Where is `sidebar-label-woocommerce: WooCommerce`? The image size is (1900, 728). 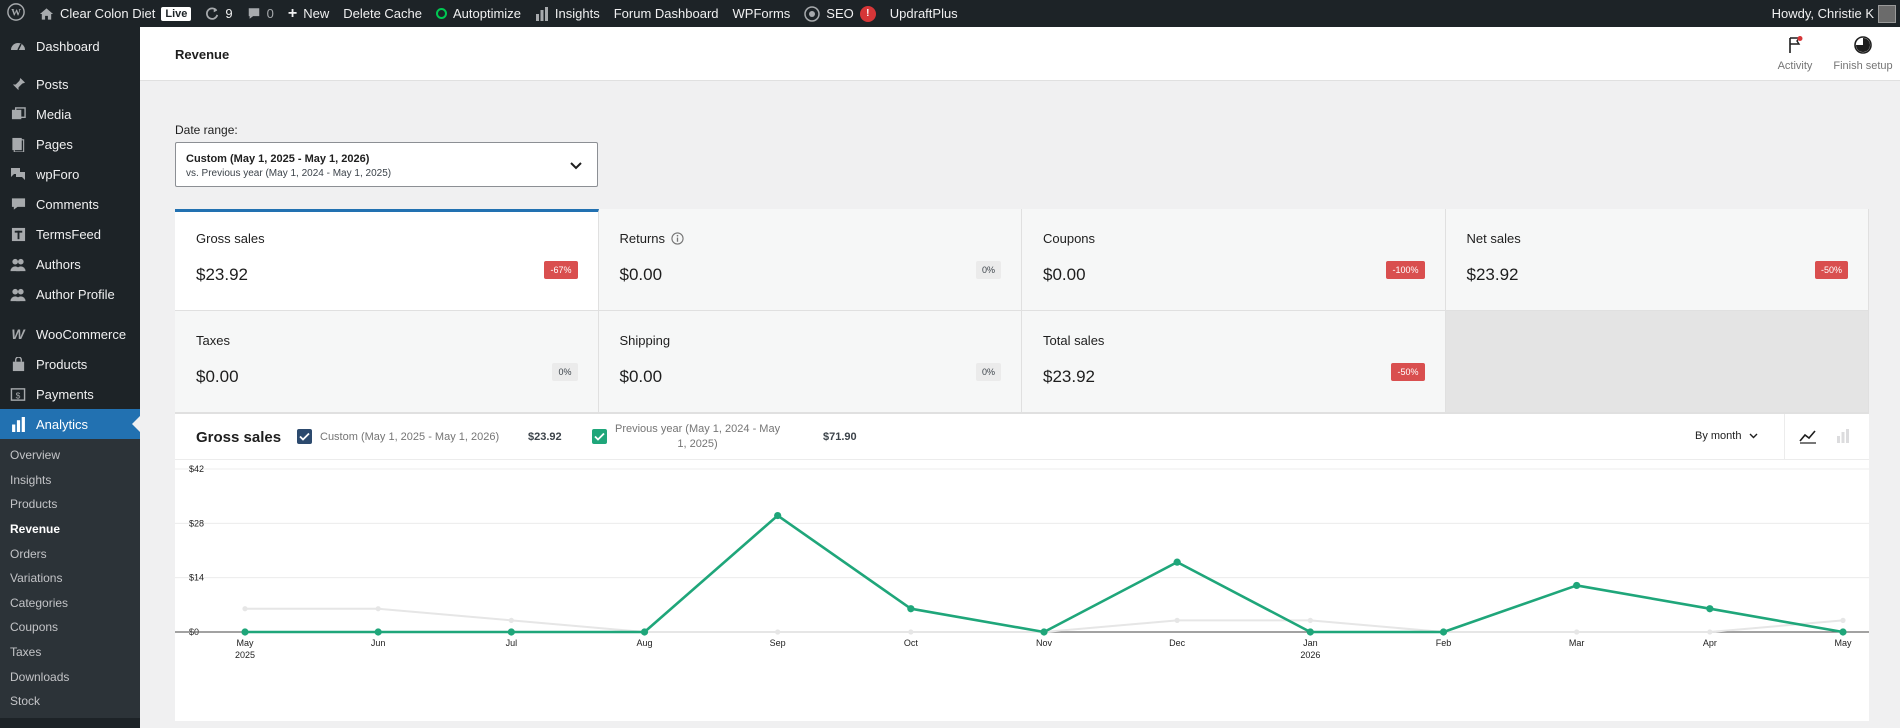 sidebar-label-woocommerce: WooCommerce is located at coordinates (81, 334).